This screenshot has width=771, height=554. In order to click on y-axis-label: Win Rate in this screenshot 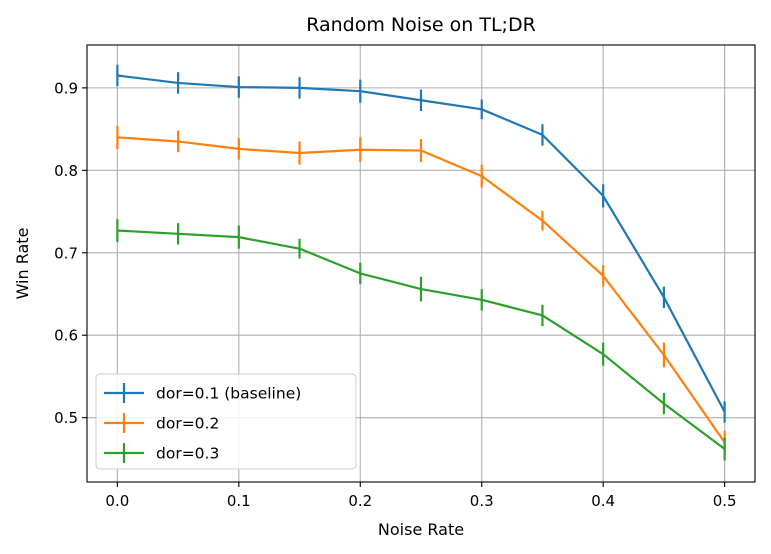, I will do `click(22, 264)`.